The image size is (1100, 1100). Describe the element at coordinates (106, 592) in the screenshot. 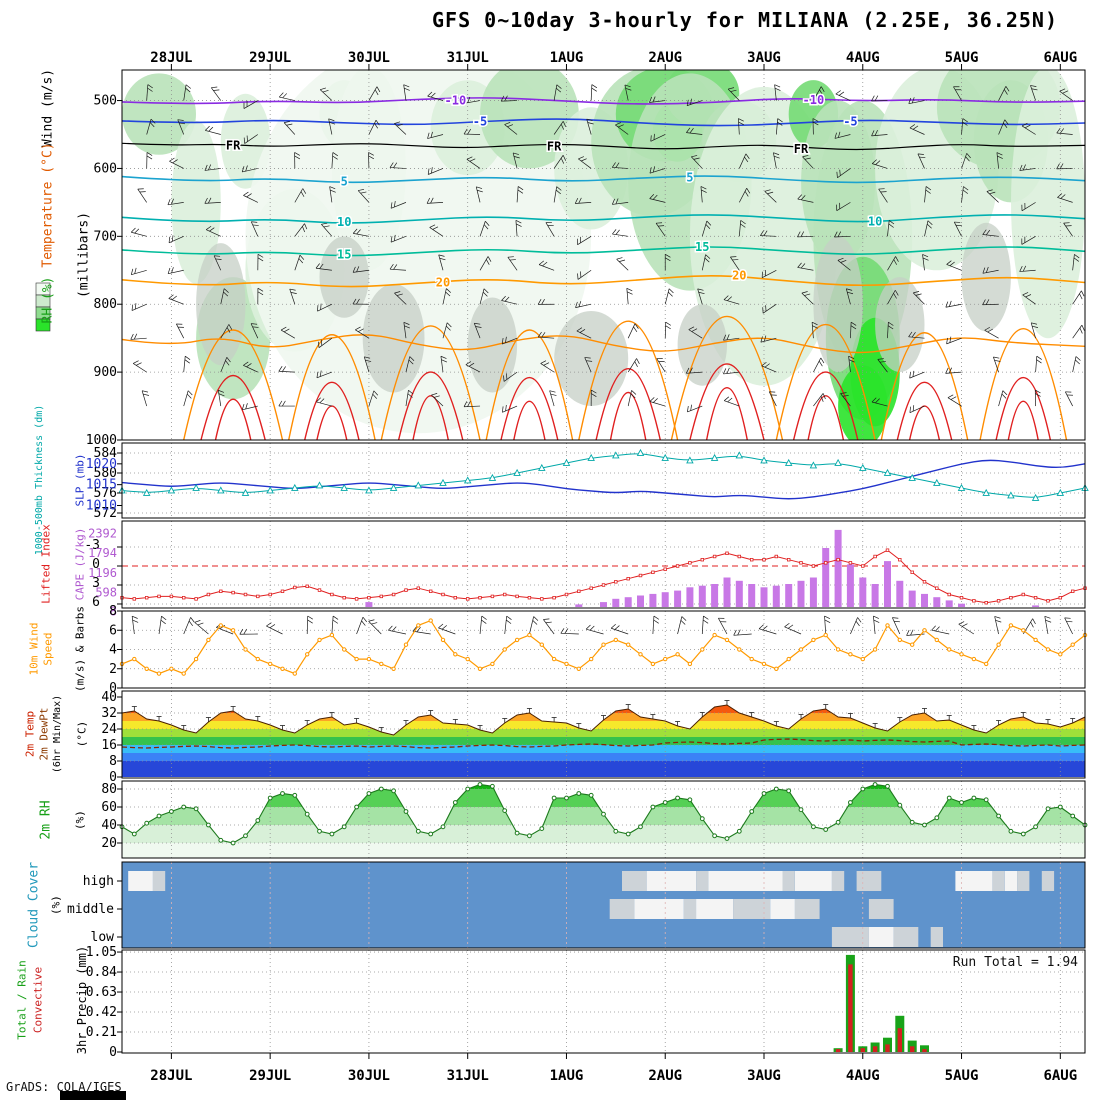

I see `svg-text: 598` at that location.